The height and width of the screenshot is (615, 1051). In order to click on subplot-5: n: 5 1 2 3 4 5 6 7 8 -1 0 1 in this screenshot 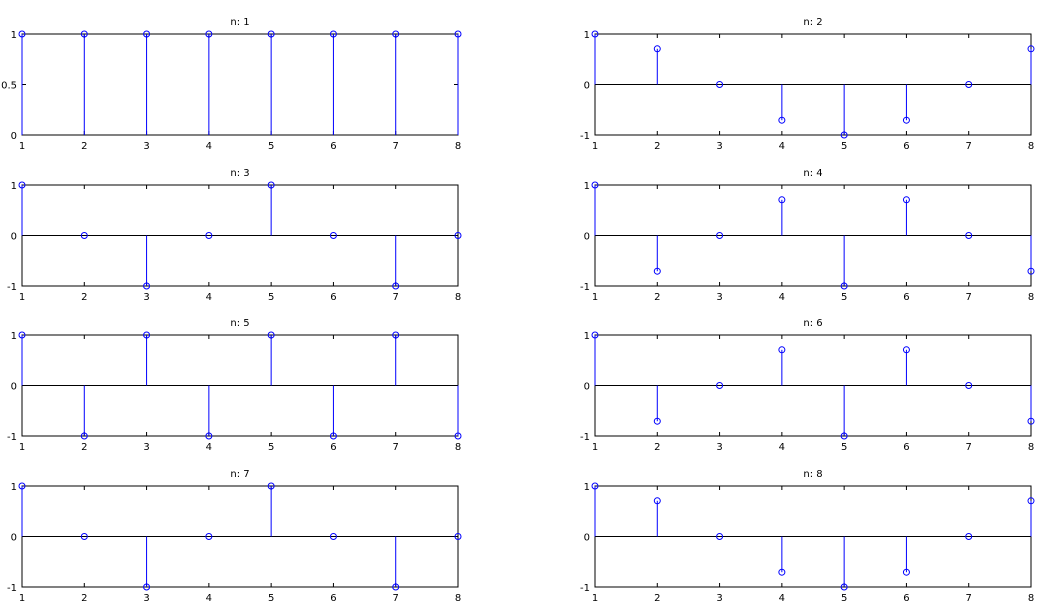, I will do `click(234, 385)`.